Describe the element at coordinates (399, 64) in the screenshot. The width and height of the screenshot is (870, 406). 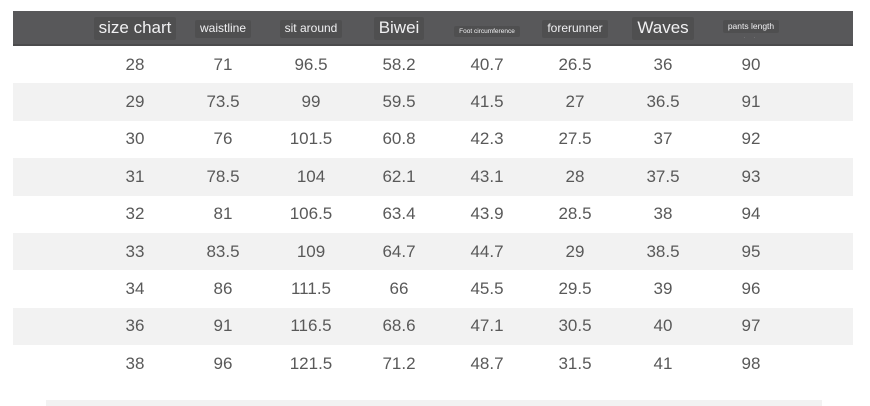
I see `table-cell: 58.2` at that location.